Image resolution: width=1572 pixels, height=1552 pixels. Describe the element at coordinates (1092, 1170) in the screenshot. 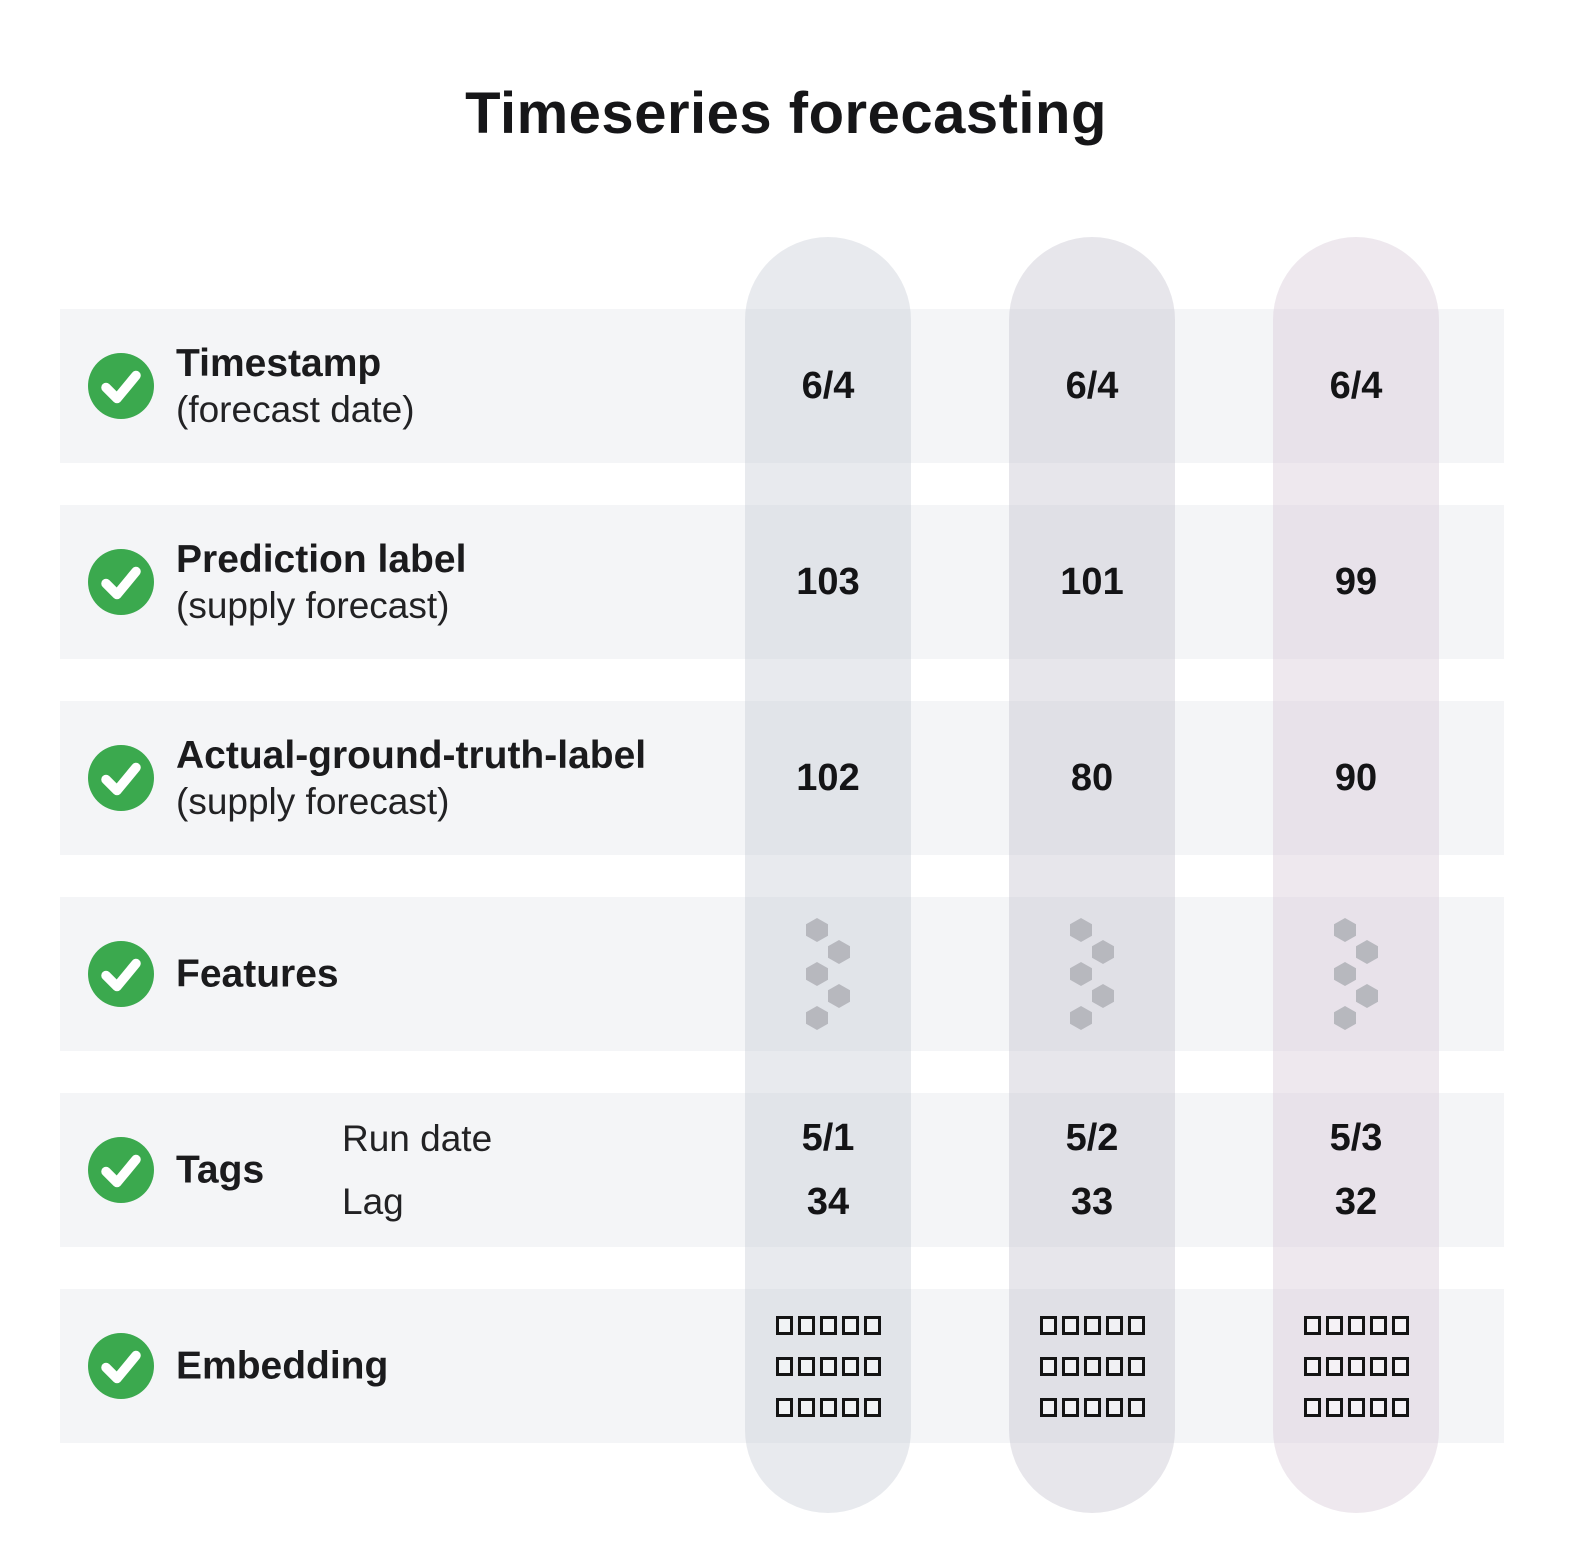

I see `value-cell: 5/2 33` at that location.